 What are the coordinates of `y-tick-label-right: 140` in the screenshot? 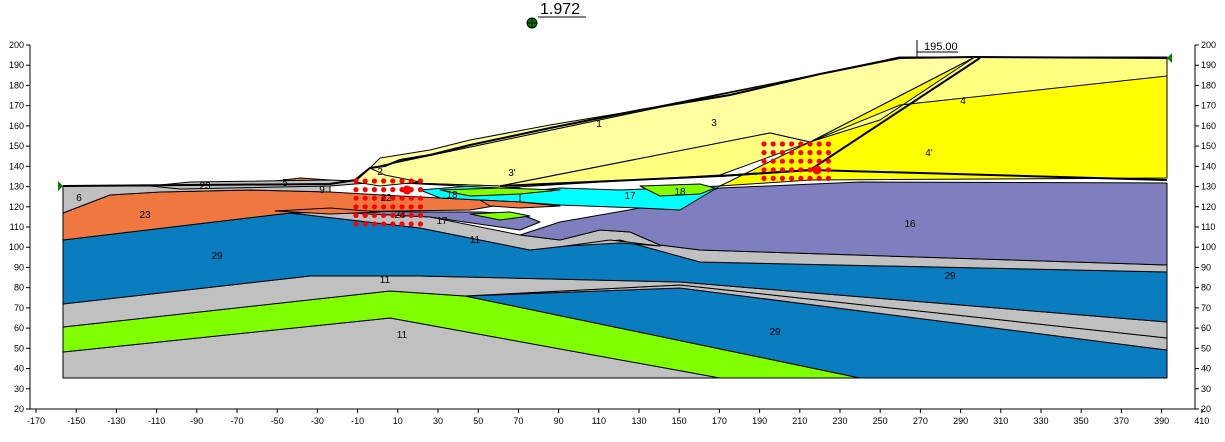 It's located at (1208, 166).